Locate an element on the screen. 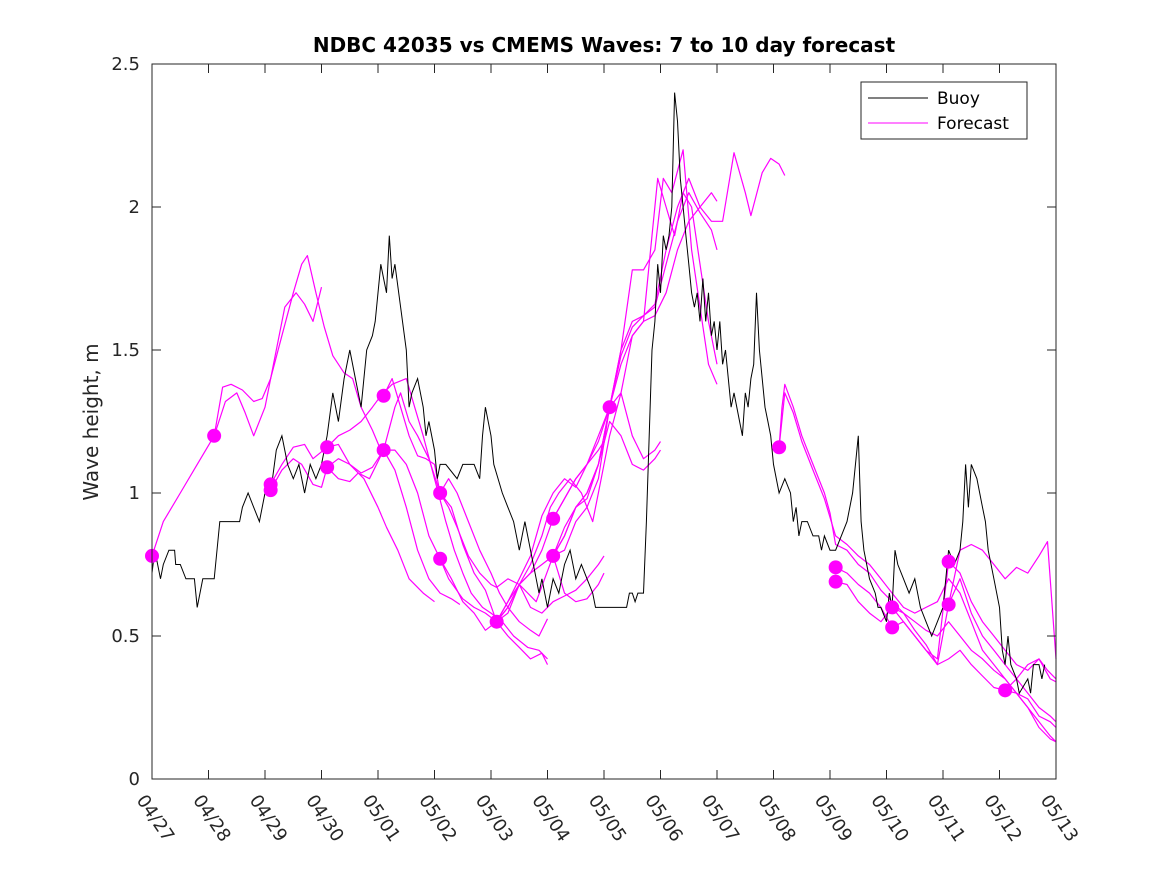 This screenshot has width=1167, height=875. legend-forecast-label: Forecast is located at coordinates (973, 124).